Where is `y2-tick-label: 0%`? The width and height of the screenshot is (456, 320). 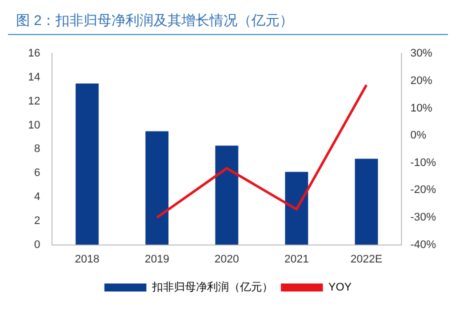 y2-tick-label: 0% is located at coordinates (418, 136).